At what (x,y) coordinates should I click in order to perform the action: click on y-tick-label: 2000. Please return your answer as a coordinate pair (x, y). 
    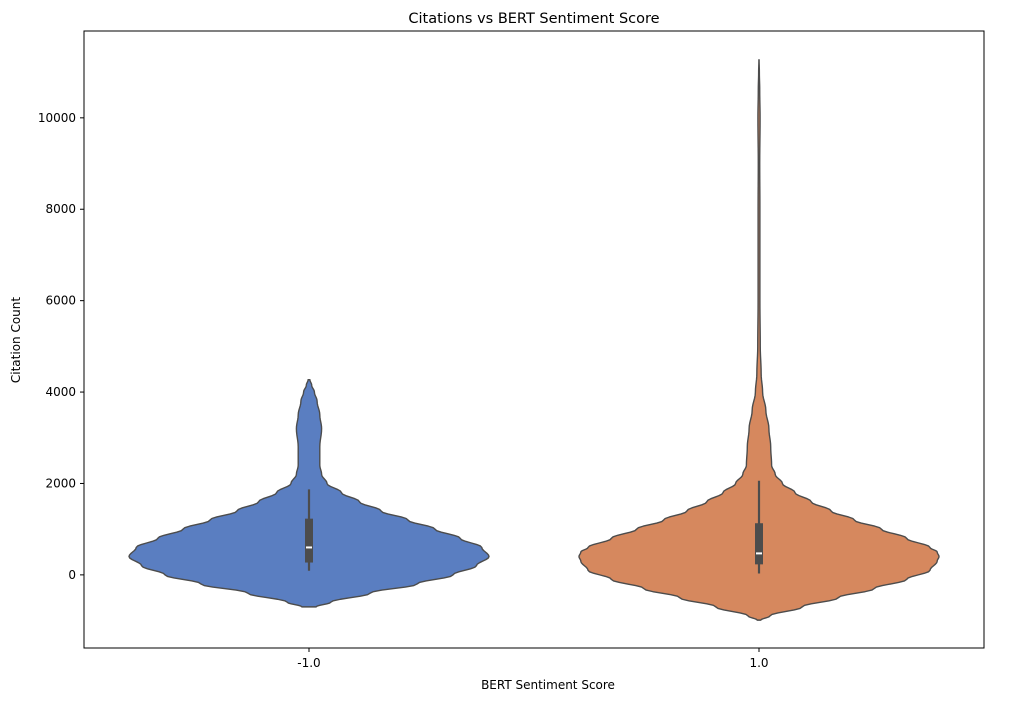
    Looking at the image, I should click on (60, 483).